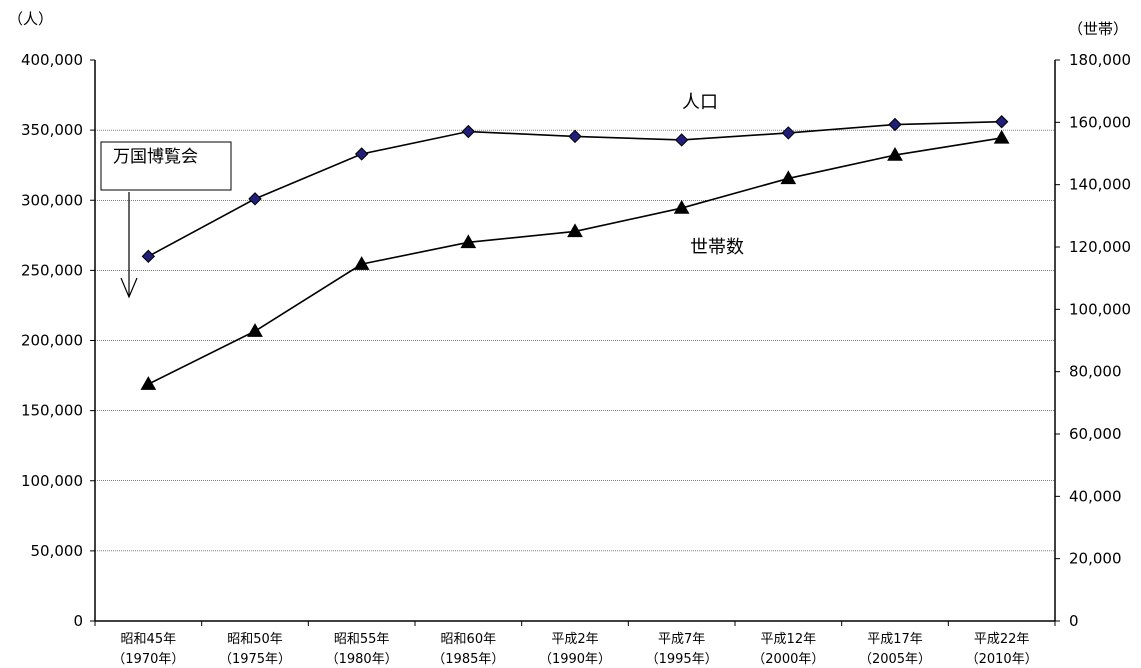 Image resolution: width=1141 pixels, height=668 pixels. I want to click on x-tick-label: 昭和60年, so click(469, 639).